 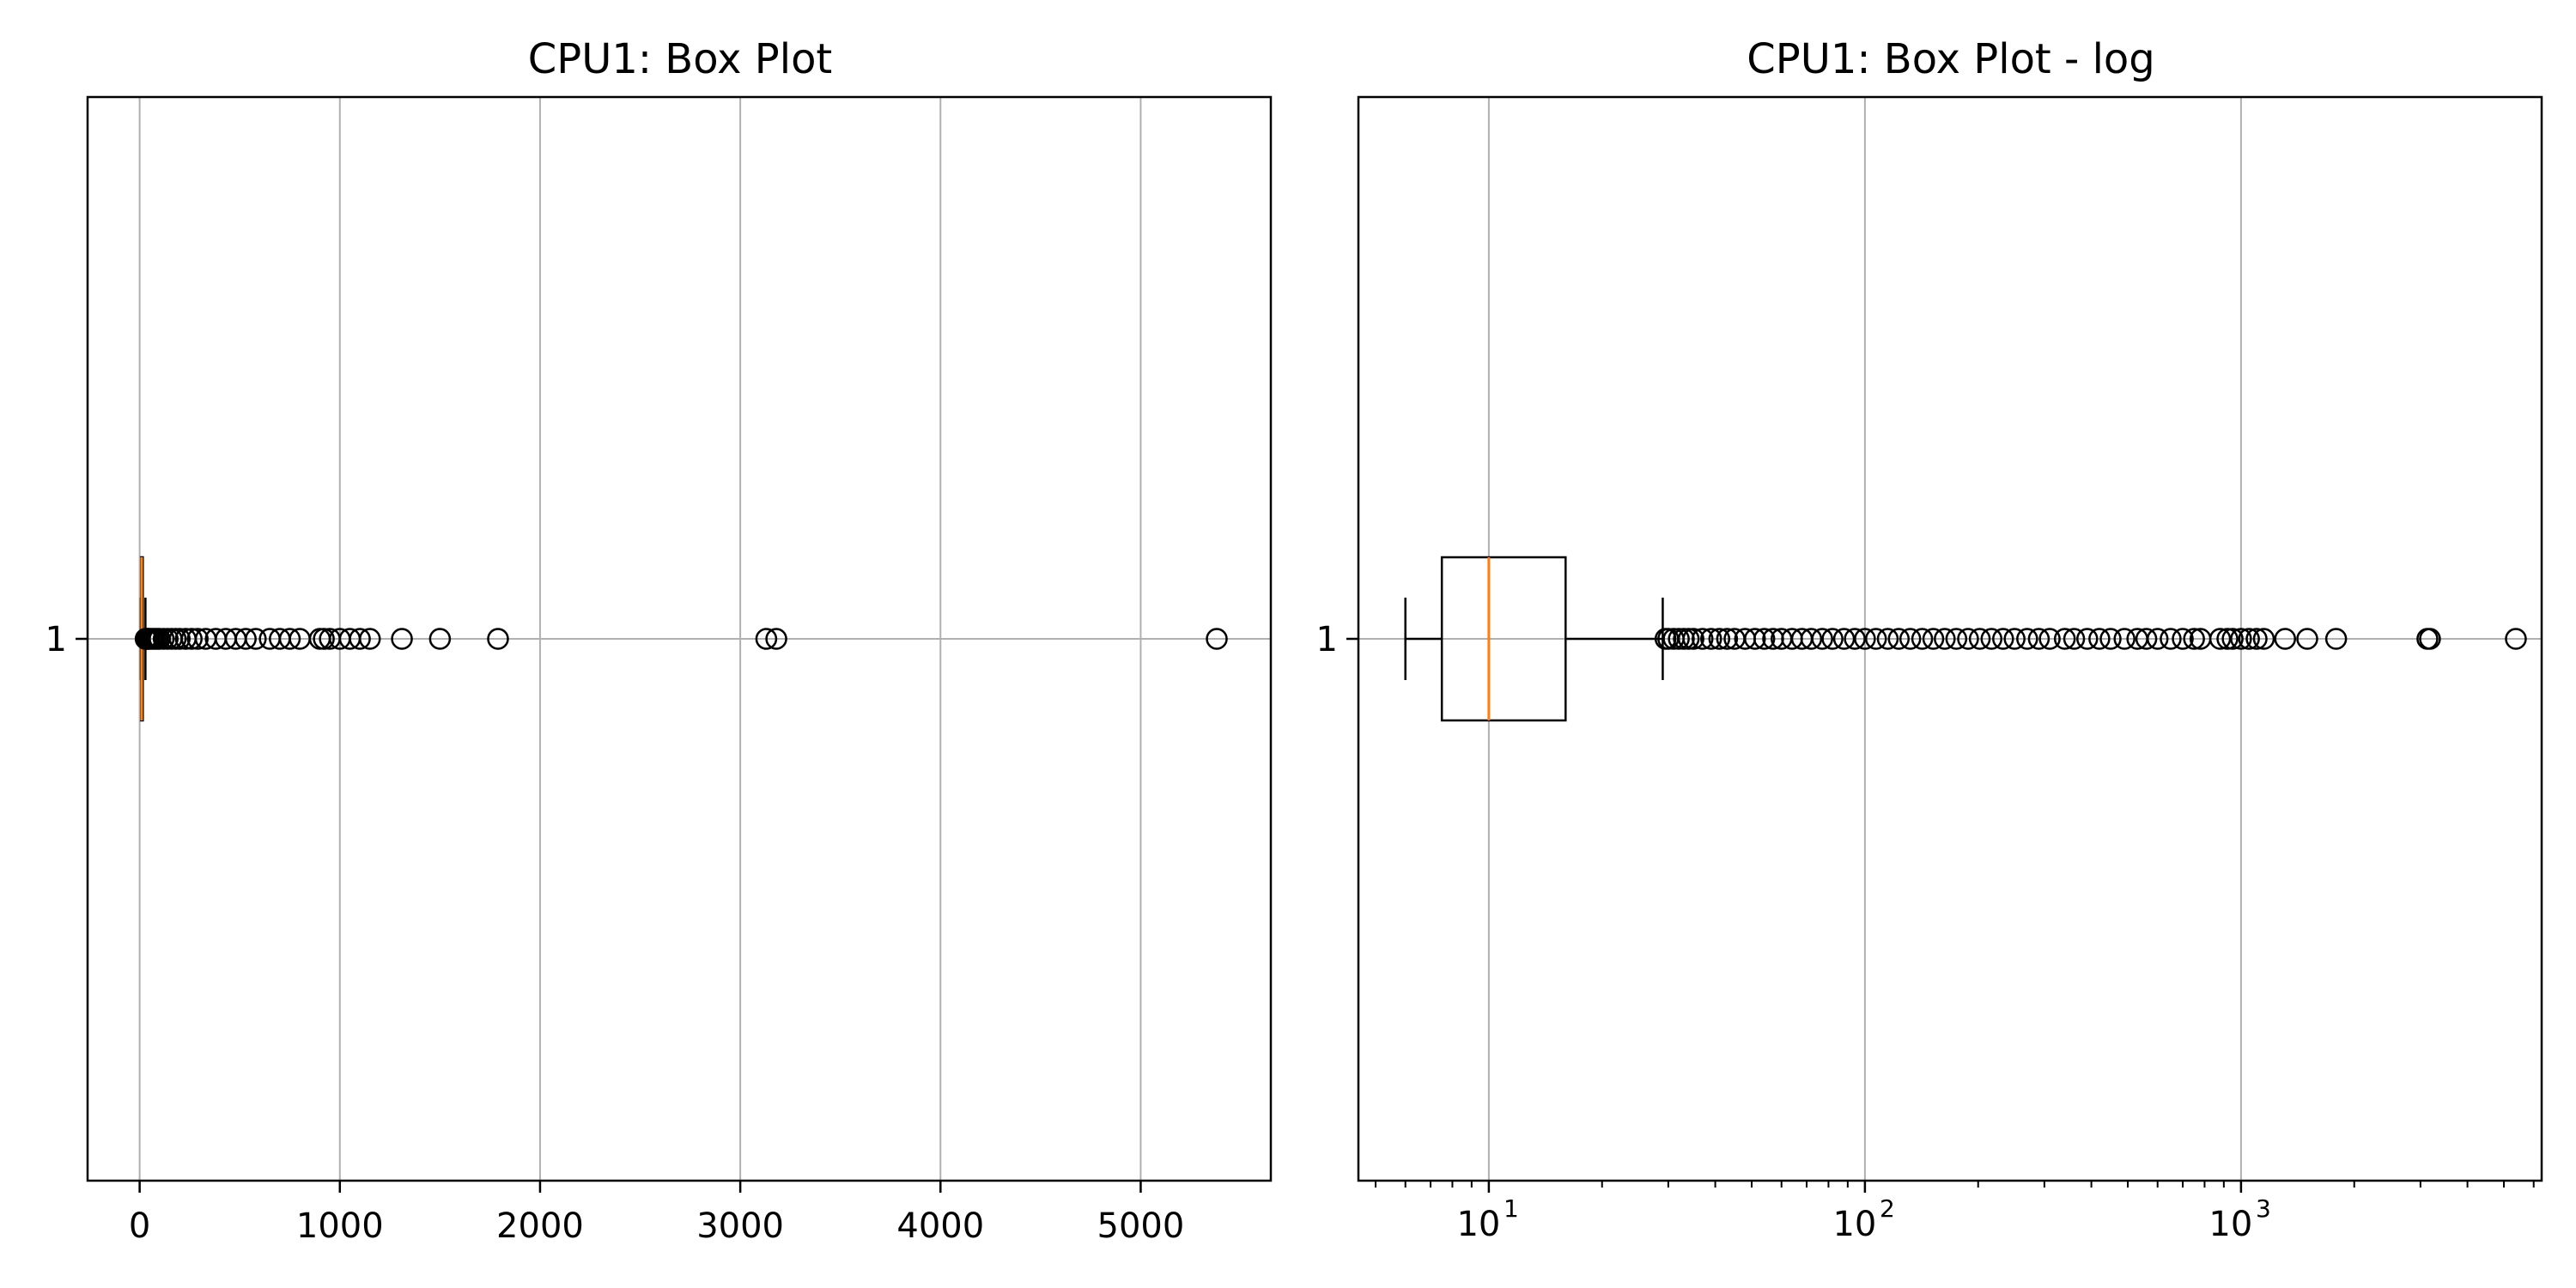 What do you see at coordinates (2263, 1208) in the screenshot?
I see `x-tick-exponent: 3` at bounding box center [2263, 1208].